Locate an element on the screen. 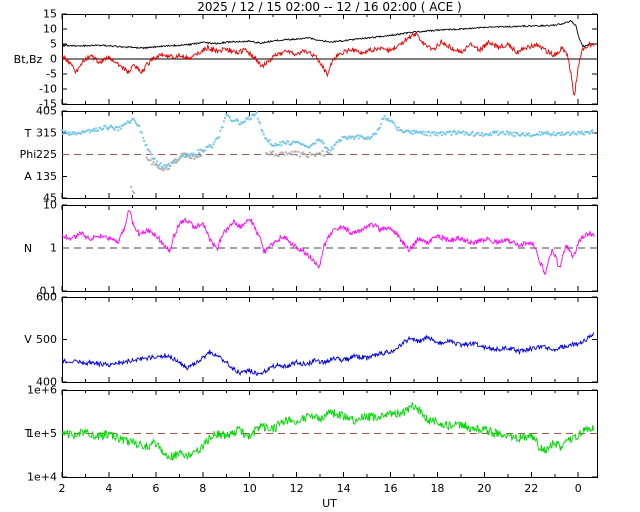  y-tick-label: -10 is located at coordinates (48, 89).